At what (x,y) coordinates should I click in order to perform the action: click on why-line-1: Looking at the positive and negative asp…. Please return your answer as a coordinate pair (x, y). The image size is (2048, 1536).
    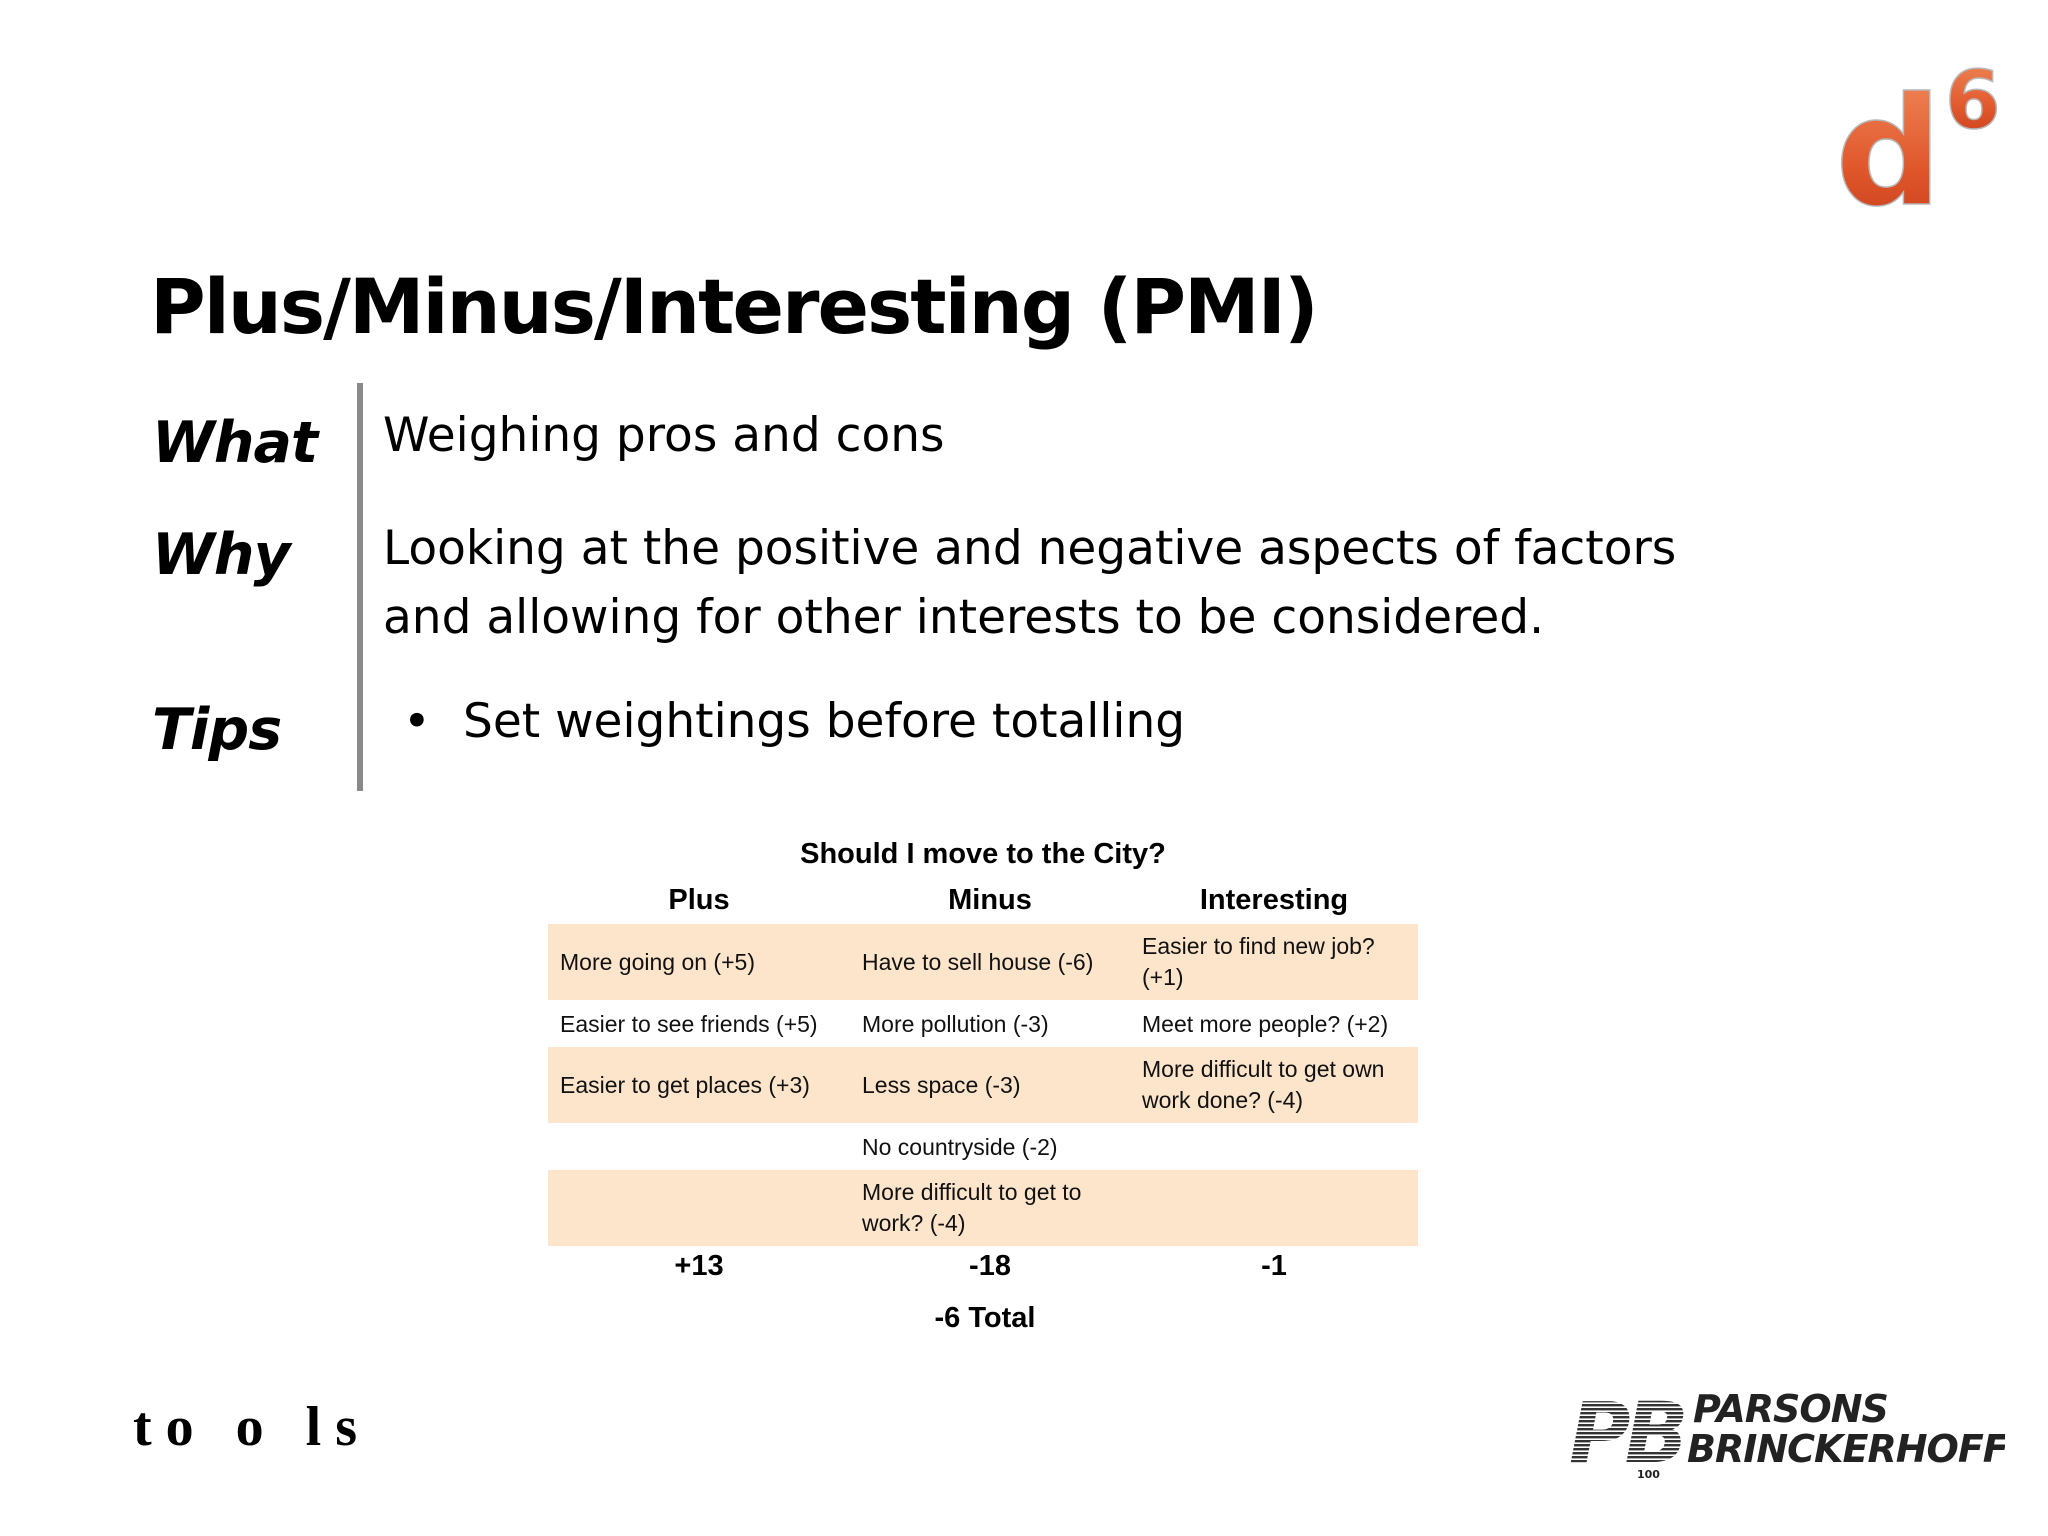
    Looking at the image, I should click on (1030, 548).